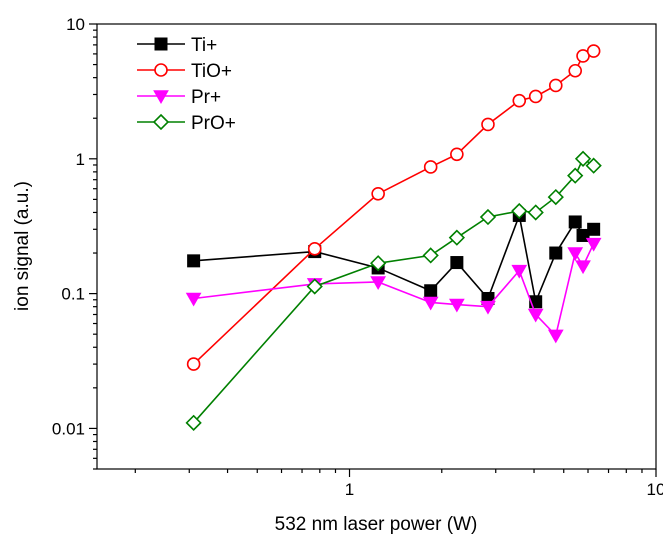 This screenshot has height=542, width=663. Describe the element at coordinates (68, 428) in the screenshot. I see `y-tick-label: 0.01` at that location.